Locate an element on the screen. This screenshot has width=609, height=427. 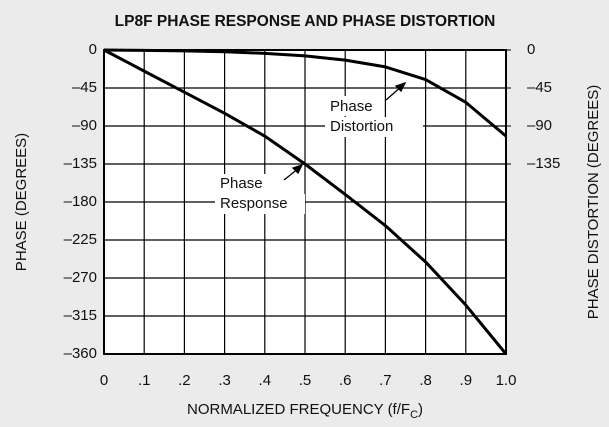
x-tick-label: .8 is located at coordinates (425, 380).